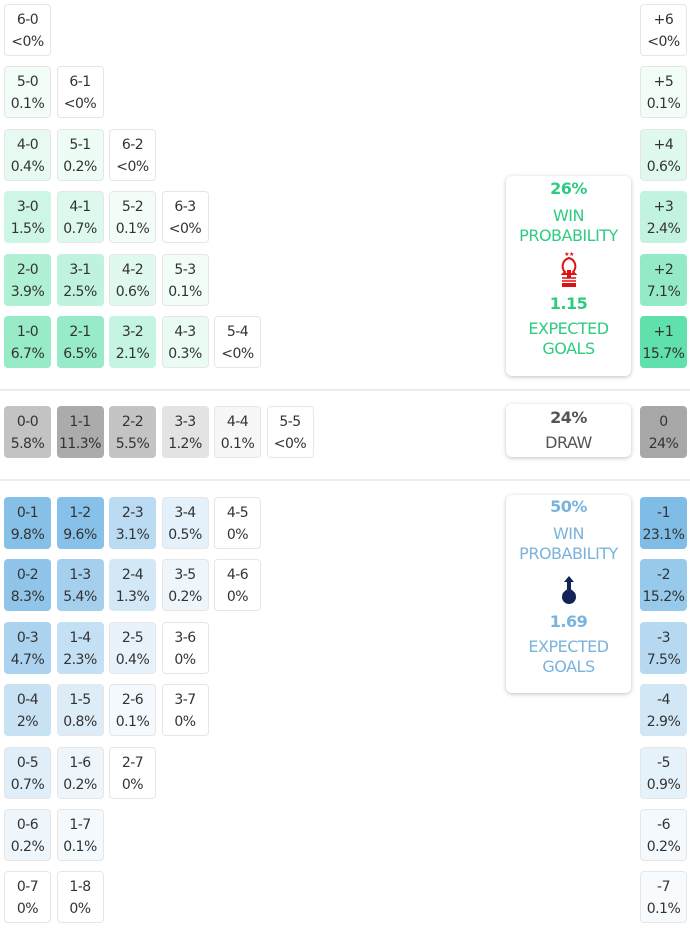  I want to click on margin-cell-pct: 15.2%, so click(663, 597).